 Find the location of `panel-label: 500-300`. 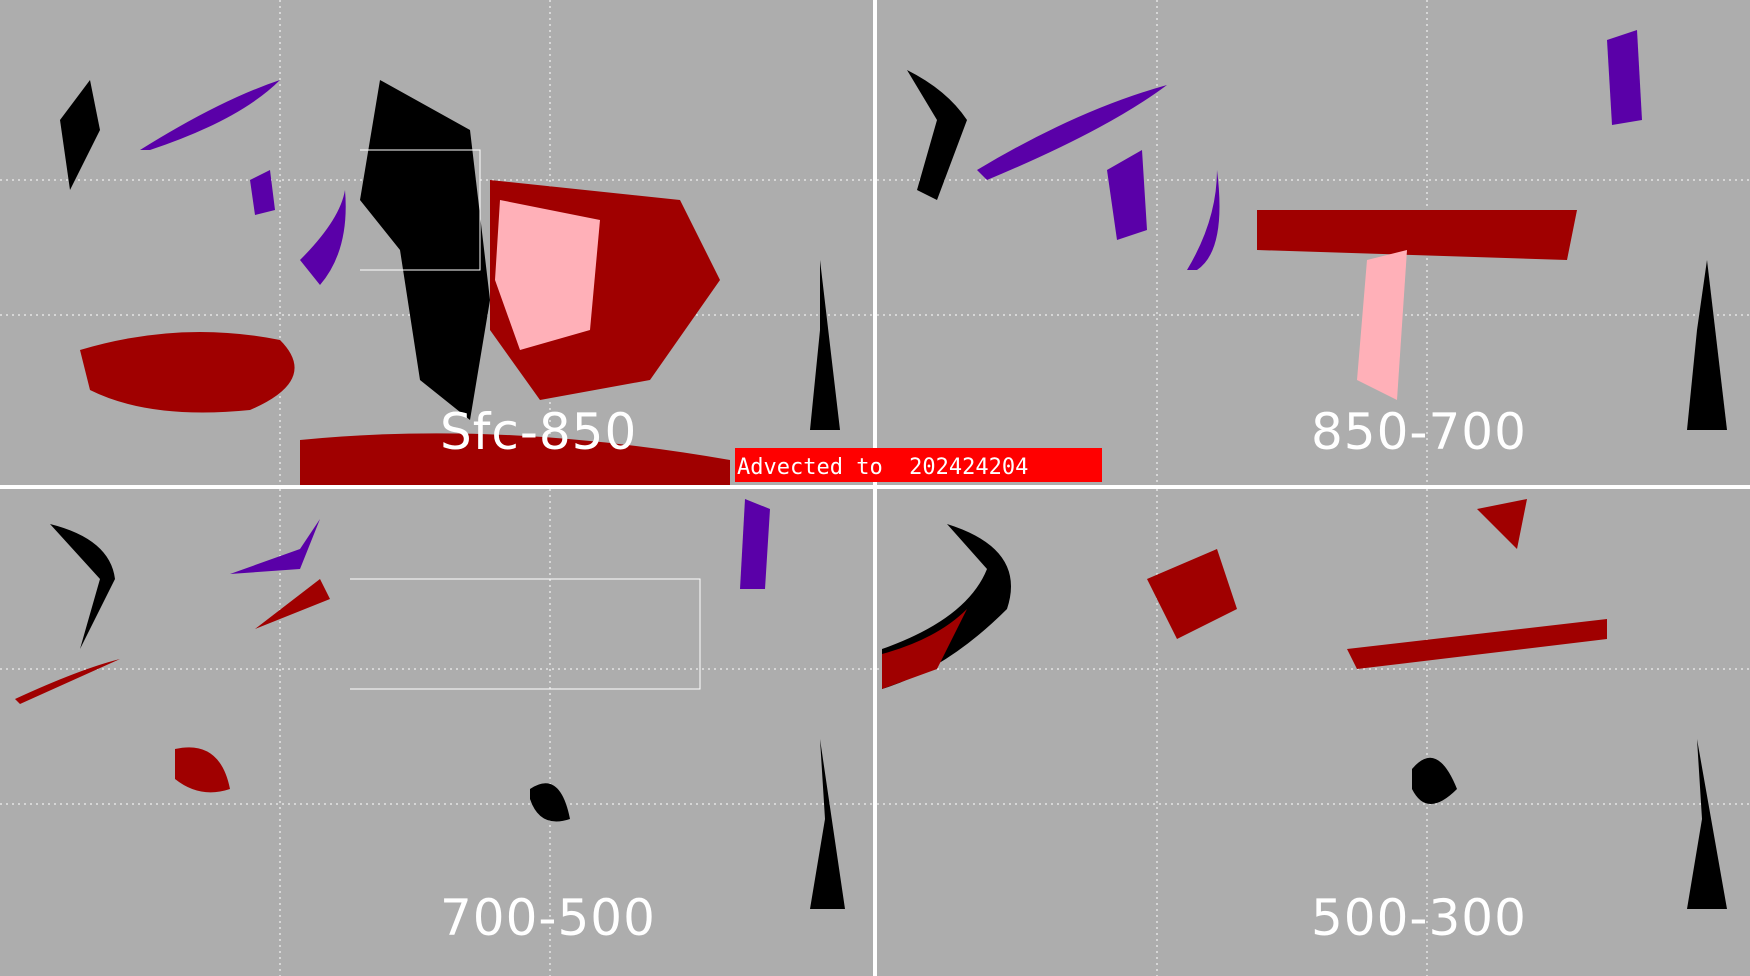

panel-label: 500-300 is located at coordinates (1419, 918).